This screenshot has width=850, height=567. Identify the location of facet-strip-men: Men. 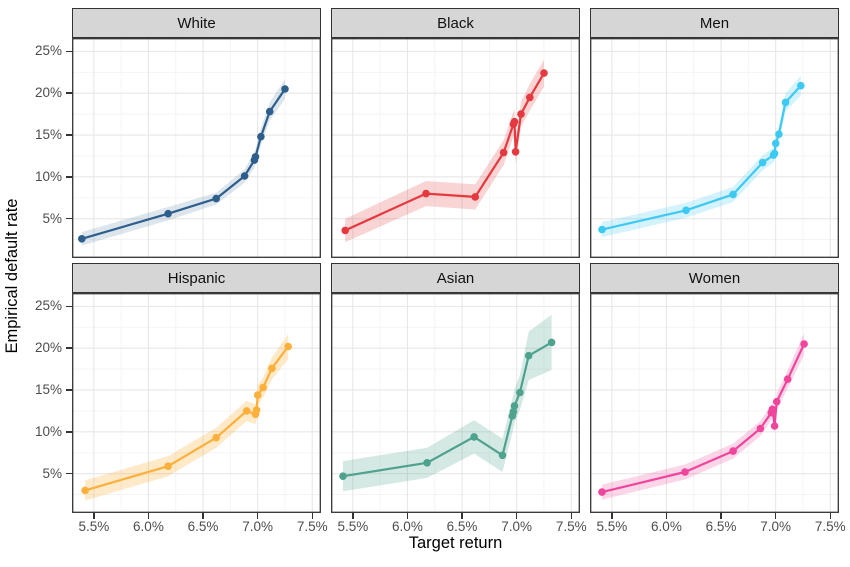
(714, 23).